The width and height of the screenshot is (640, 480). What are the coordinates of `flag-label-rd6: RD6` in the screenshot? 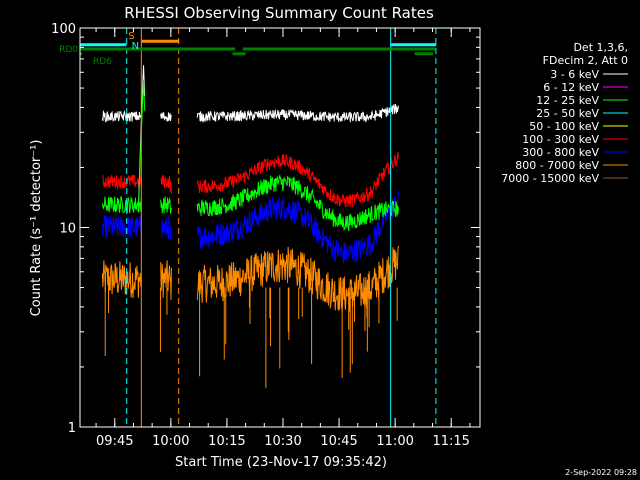 It's located at (102, 62).